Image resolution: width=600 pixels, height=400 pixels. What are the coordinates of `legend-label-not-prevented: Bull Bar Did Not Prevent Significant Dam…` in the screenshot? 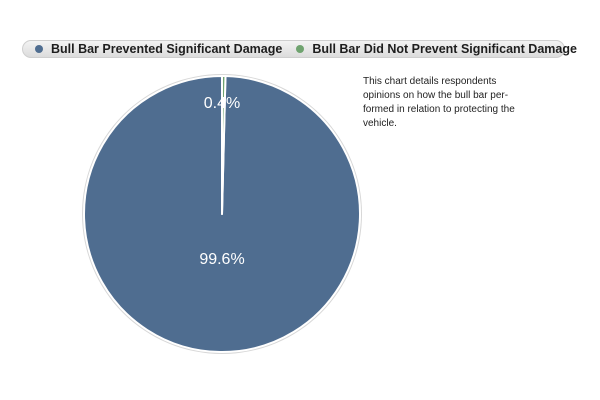 It's located at (444, 49).